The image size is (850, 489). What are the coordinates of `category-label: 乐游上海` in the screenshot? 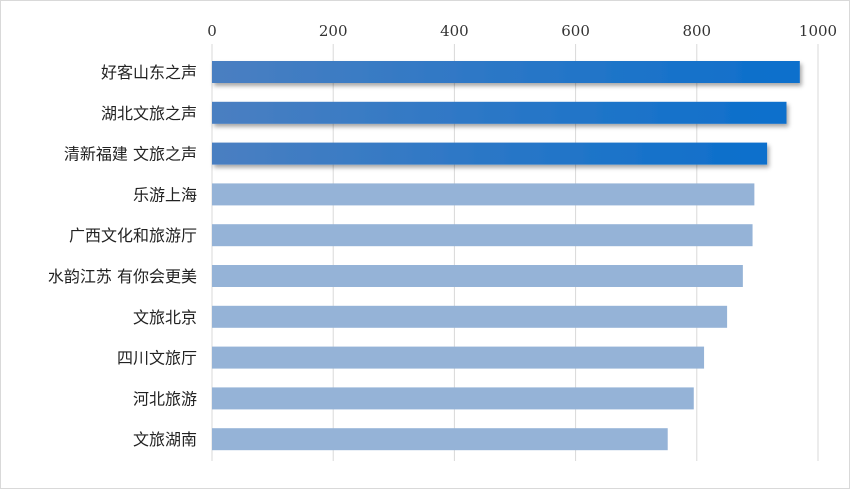 It's located at (165, 194).